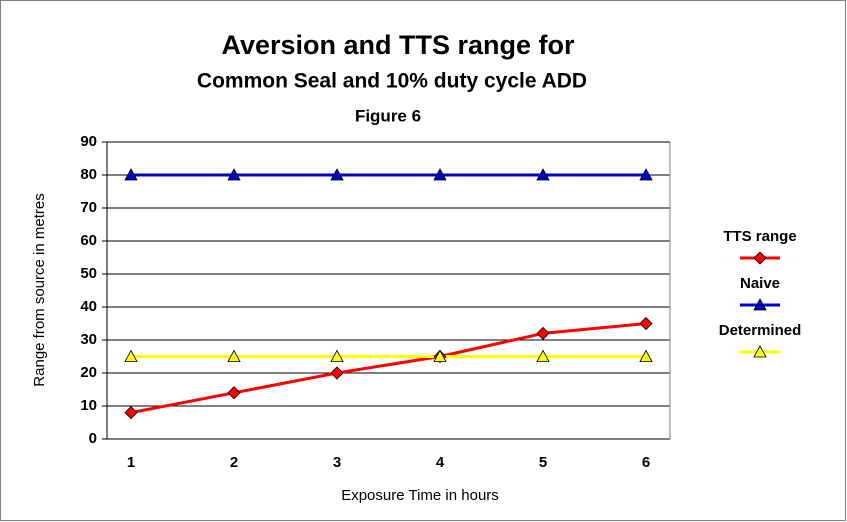  Describe the element at coordinates (234, 462) in the screenshot. I see `x-tick-label: 2` at that location.